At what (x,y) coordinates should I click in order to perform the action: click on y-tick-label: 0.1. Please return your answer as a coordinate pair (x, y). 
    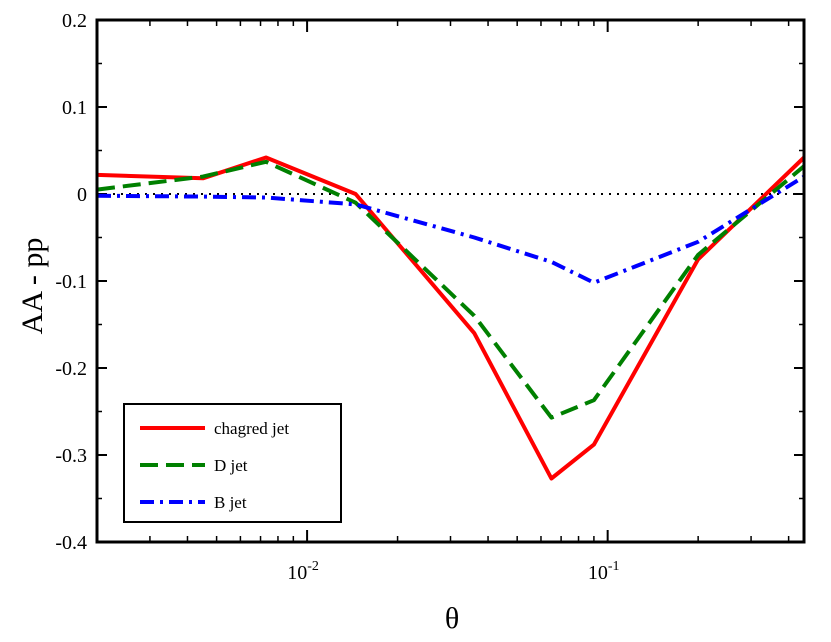
    Looking at the image, I should click on (74, 108).